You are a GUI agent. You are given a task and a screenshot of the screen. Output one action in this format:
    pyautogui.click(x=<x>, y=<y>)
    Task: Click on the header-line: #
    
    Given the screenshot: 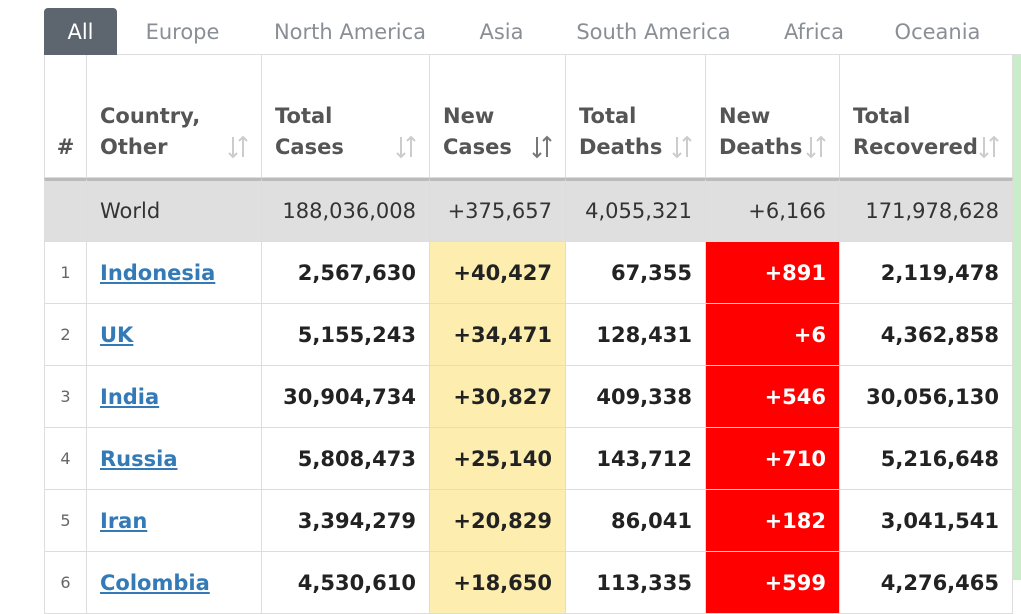 What is the action you would take?
    pyautogui.click(x=65, y=147)
    